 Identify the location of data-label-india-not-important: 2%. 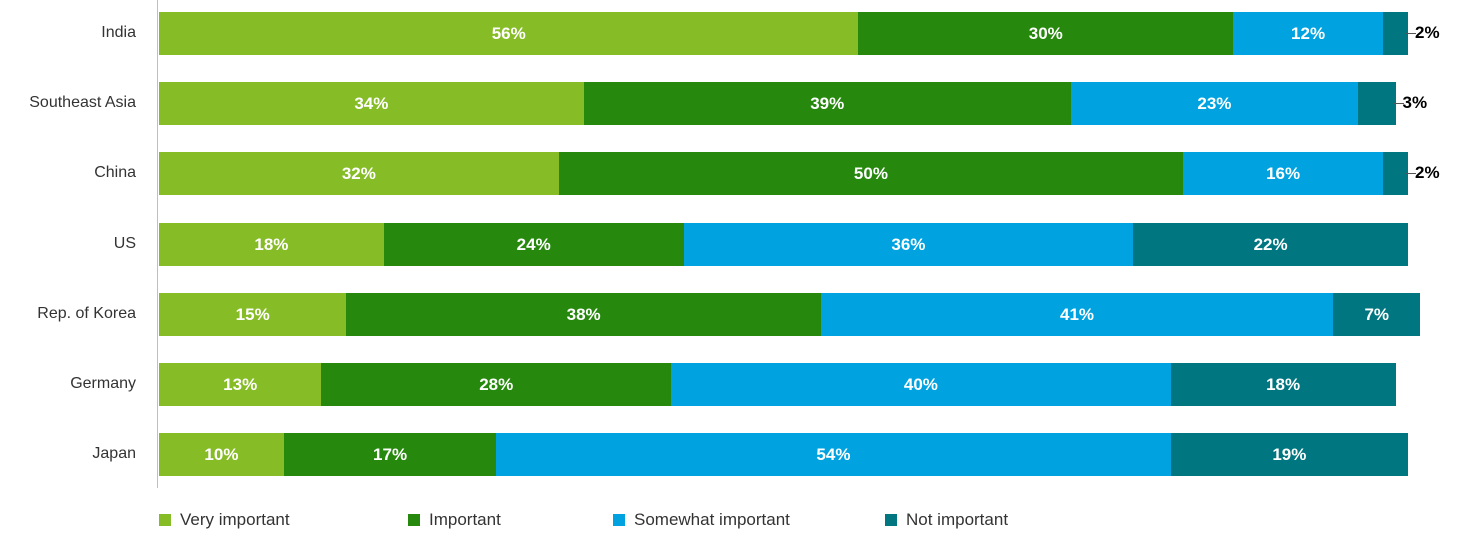
(1427, 32).